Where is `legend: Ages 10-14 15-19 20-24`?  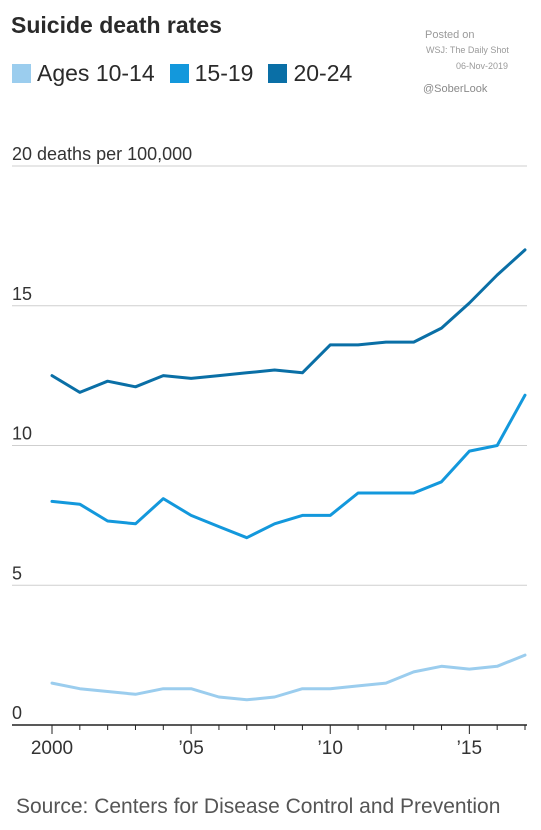 legend: Ages 10-14 15-19 20-24 is located at coordinates (189, 73).